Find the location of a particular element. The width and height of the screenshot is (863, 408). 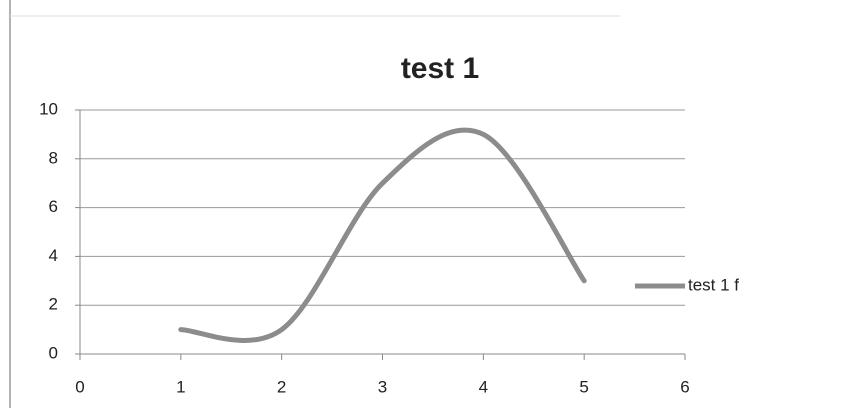

x-tick-label: 0 is located at coordinates (79, 386).